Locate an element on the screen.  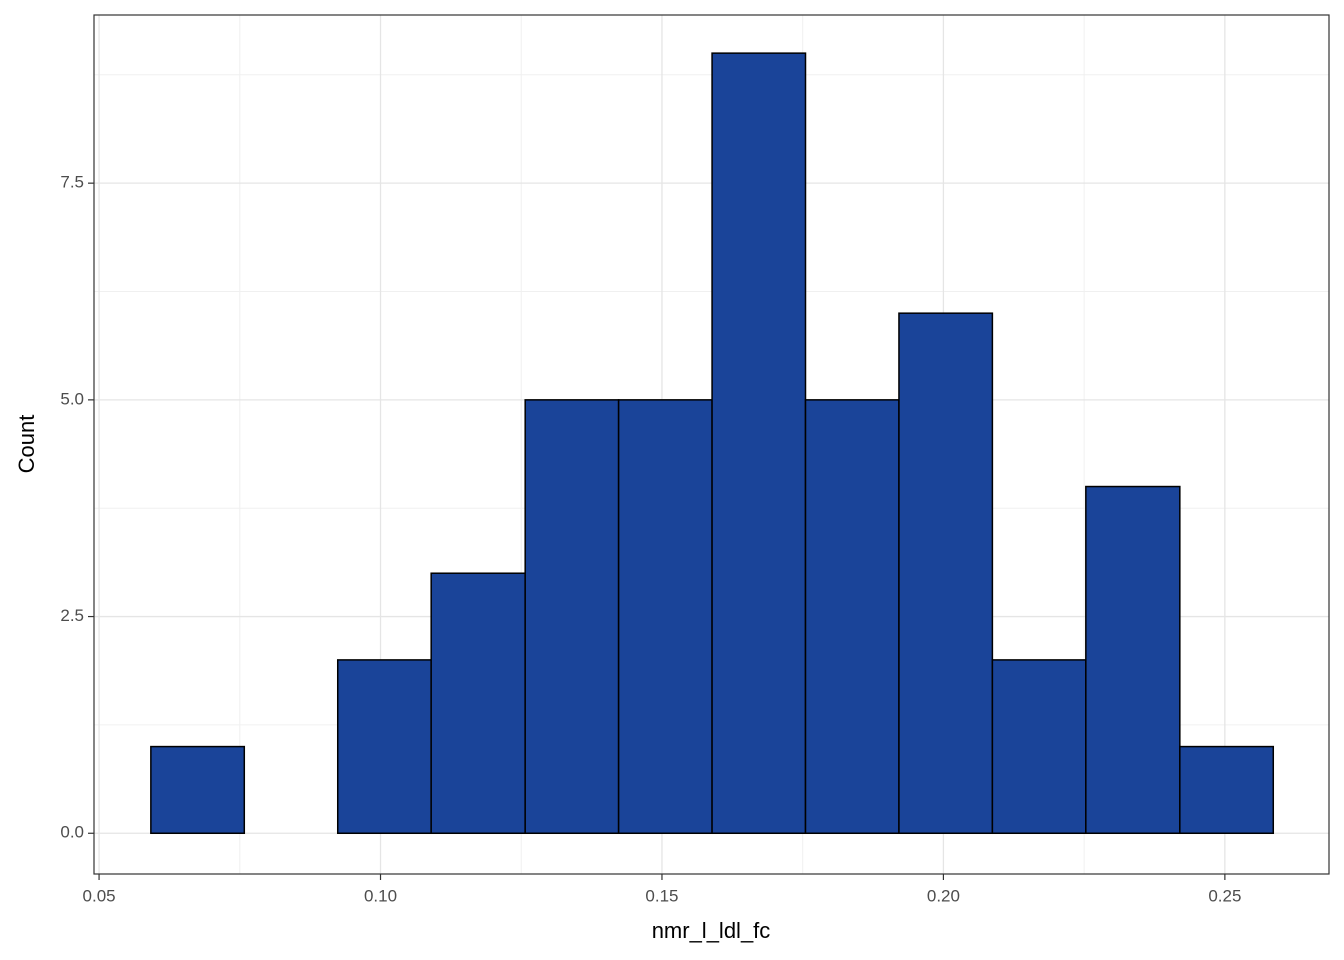
y-axis-title: Count is located at coordinates (26, 444).